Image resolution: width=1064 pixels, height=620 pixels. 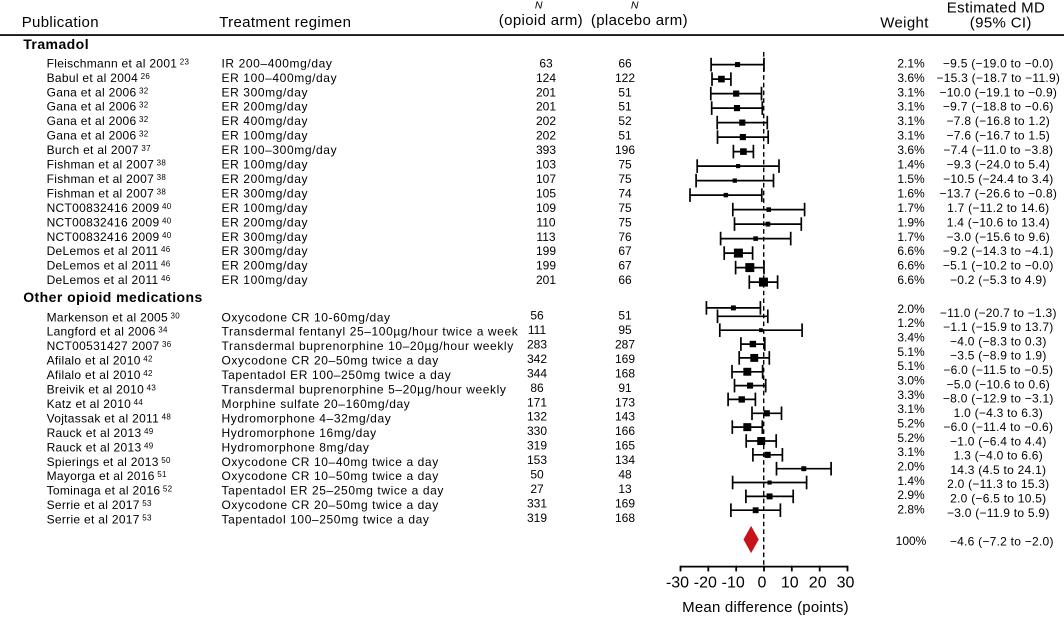 What do you see at coordinates (326, 520) in the screenshot?
I see `svg-text:Tapentadol 100–250mg twice a d: Tapentadol 100–250mg twice a day` at bounding box center [326, 520].